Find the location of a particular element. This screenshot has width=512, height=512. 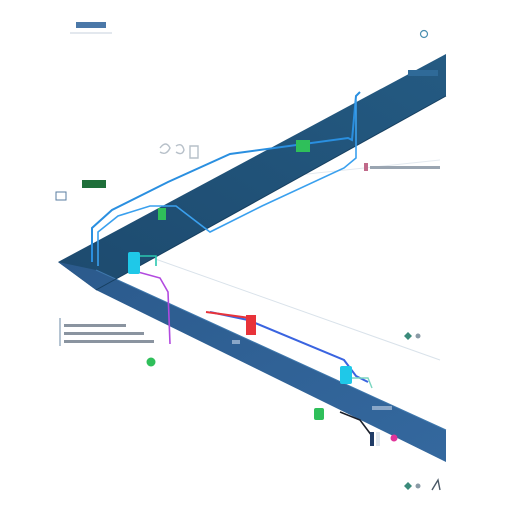

magenta-dot is located at coordinates (394, 438).